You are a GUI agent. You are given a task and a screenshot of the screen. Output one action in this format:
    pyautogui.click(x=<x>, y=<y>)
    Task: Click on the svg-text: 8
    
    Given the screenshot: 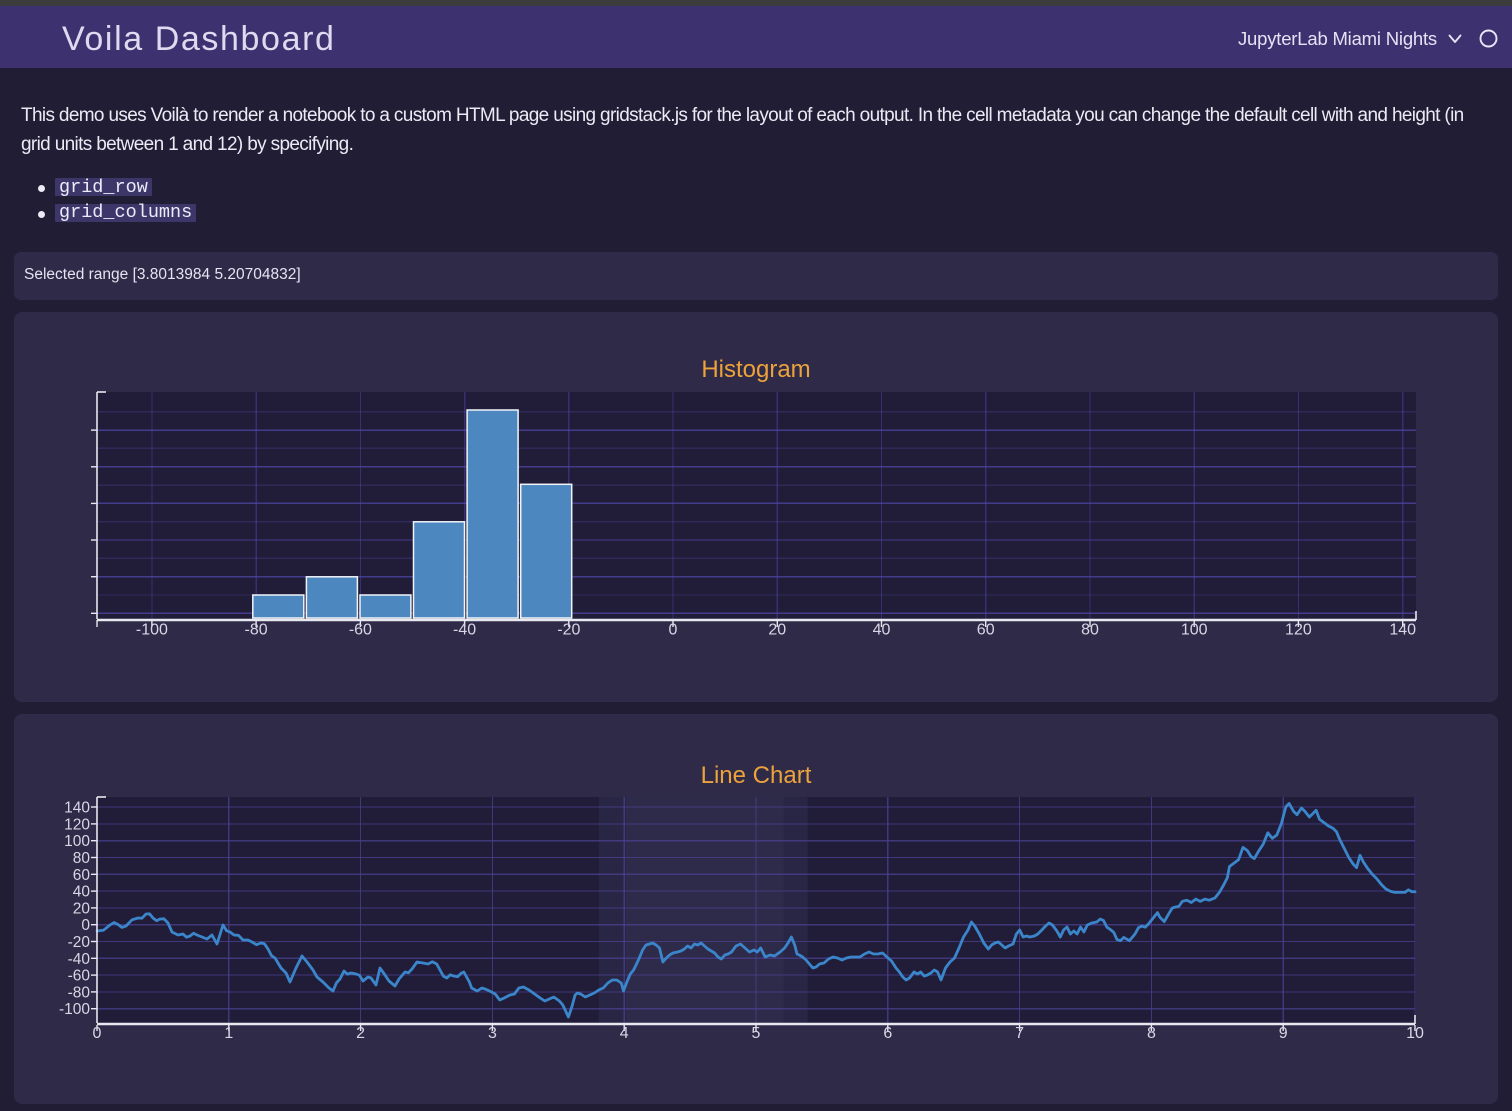 What is the action you would take?
    pyautogui.click(x=1151, y=1033)
    